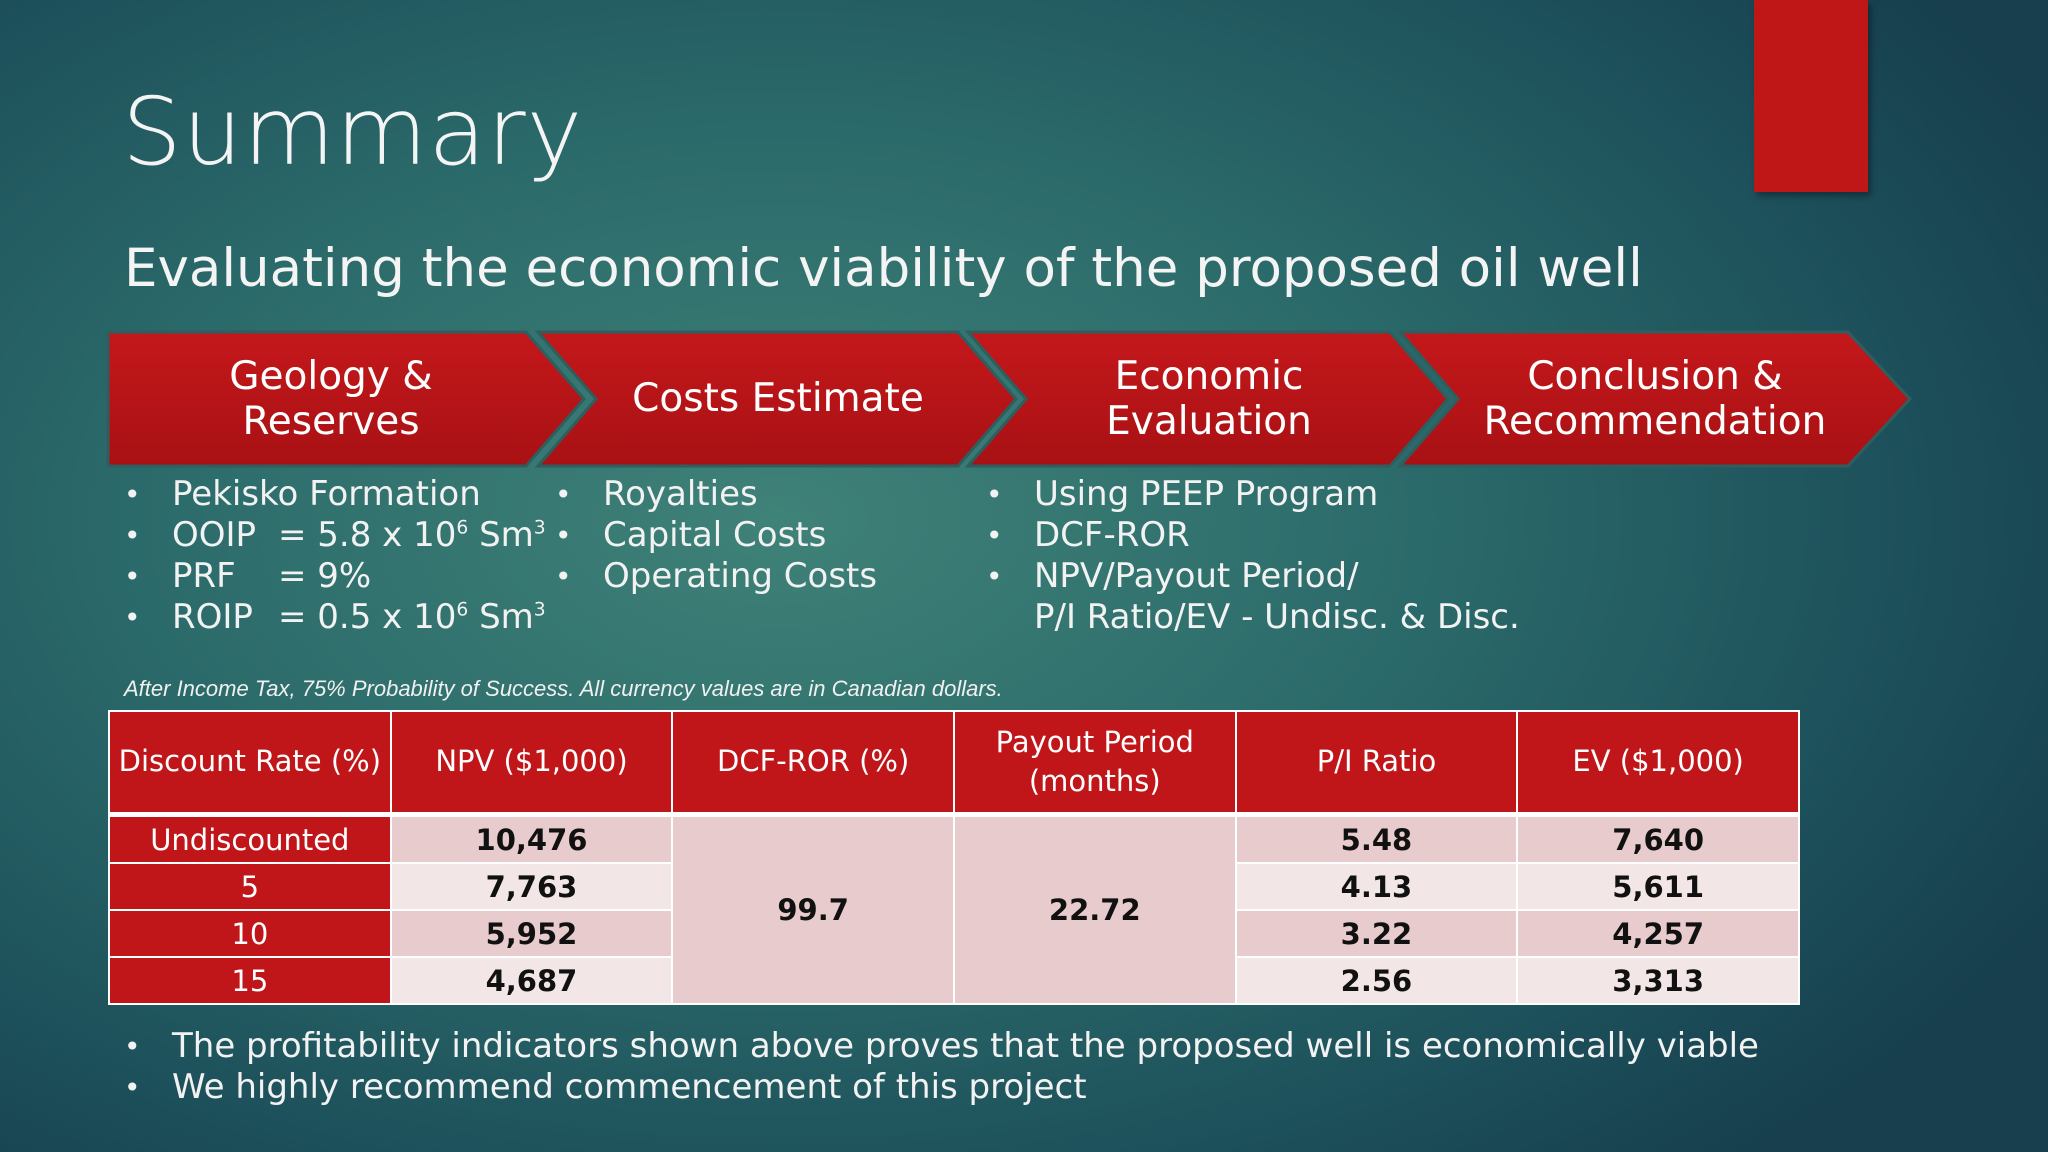 The height and width of the screenshot is (1152, 2048). I want to click on bullet-item: • Using PEEP Program, so click(1253, 494).